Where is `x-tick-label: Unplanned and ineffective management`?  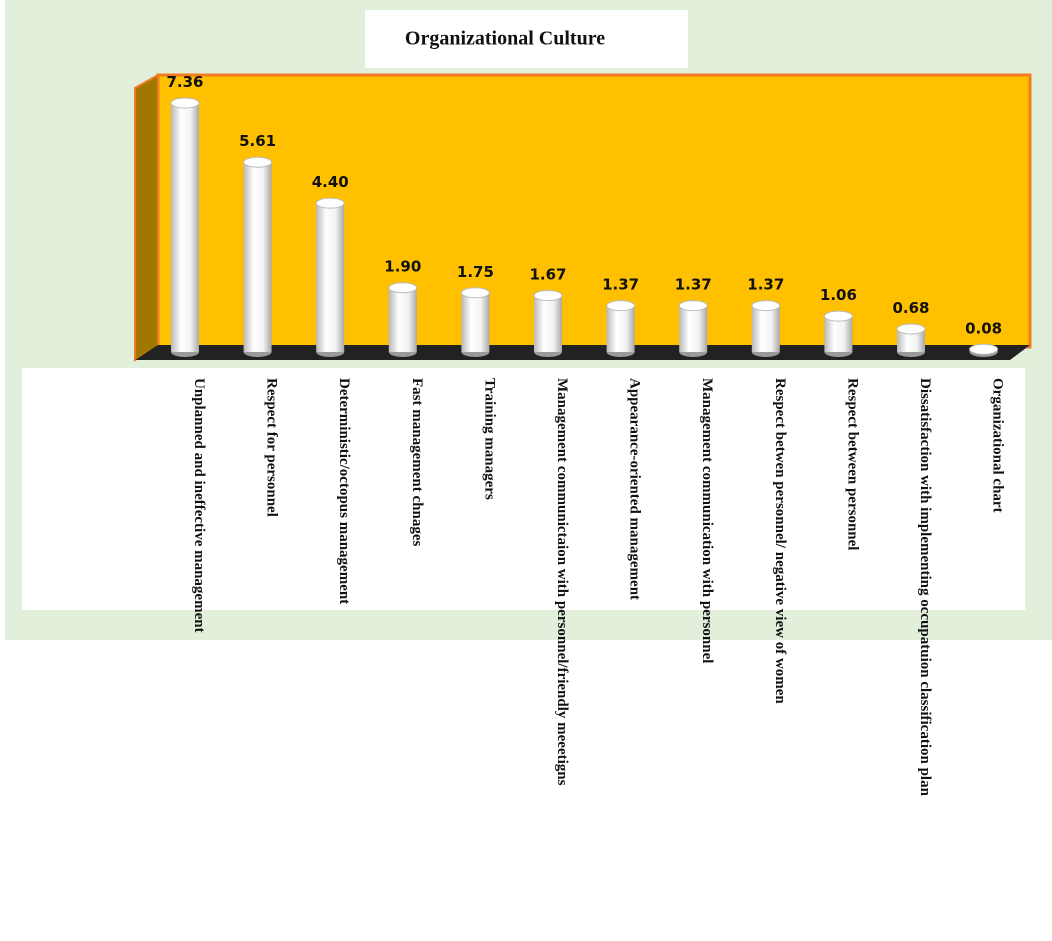
x-tick-label: Unplanned and ineffective management is located at coordinates (199, 505).